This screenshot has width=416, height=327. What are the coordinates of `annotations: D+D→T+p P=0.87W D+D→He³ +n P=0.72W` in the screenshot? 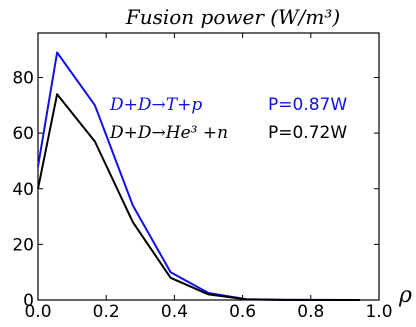 It's located at (228, 119).